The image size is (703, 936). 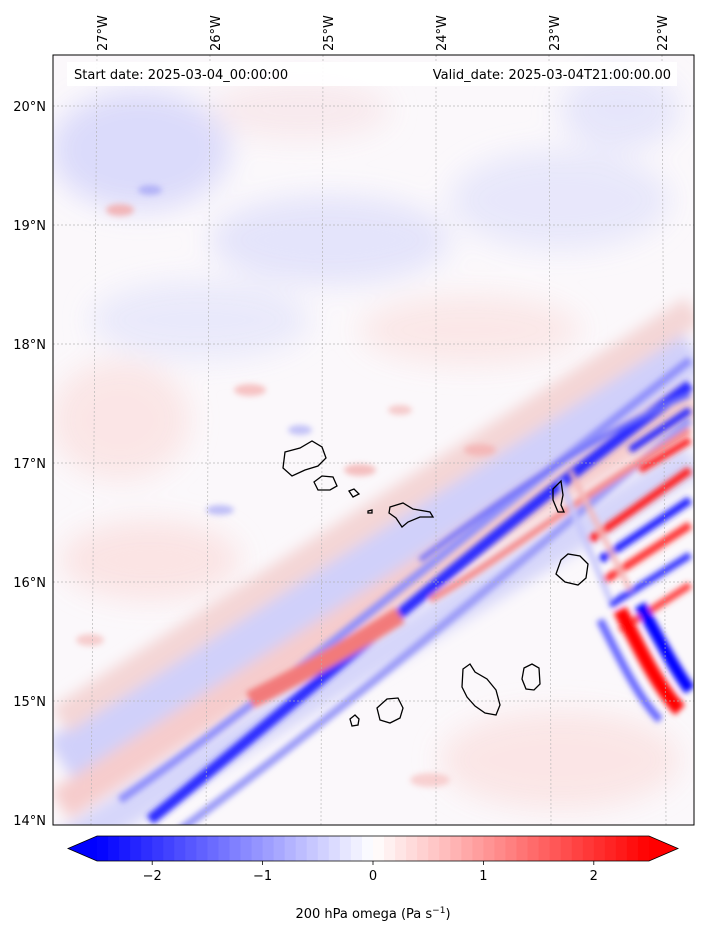 I want to click on valid-date-label: Valid_date: 2025-03-04T21:00:00.00, so click(x=552, y=75).